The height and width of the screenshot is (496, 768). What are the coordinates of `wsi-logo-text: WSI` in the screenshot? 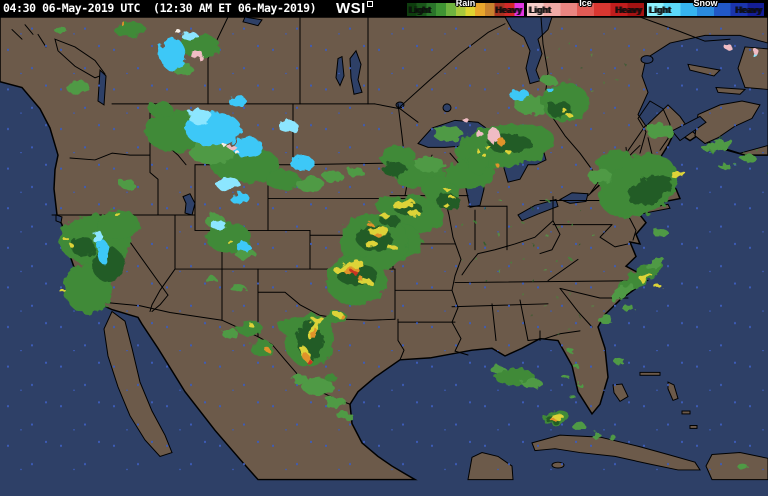 It's located at (351, 8).